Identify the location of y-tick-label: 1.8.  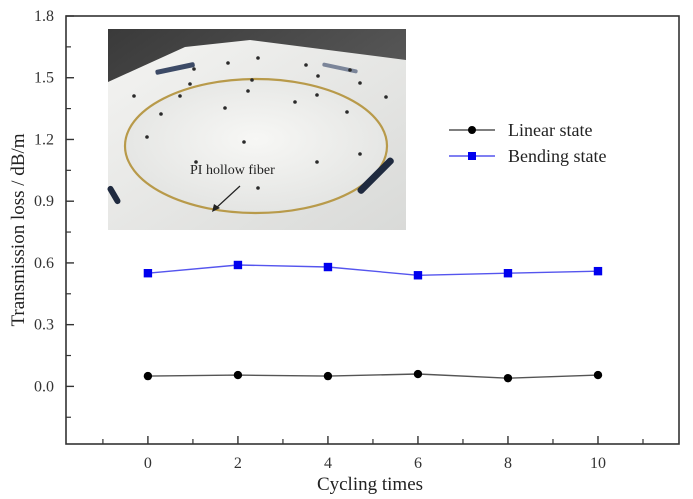
(44, 16).